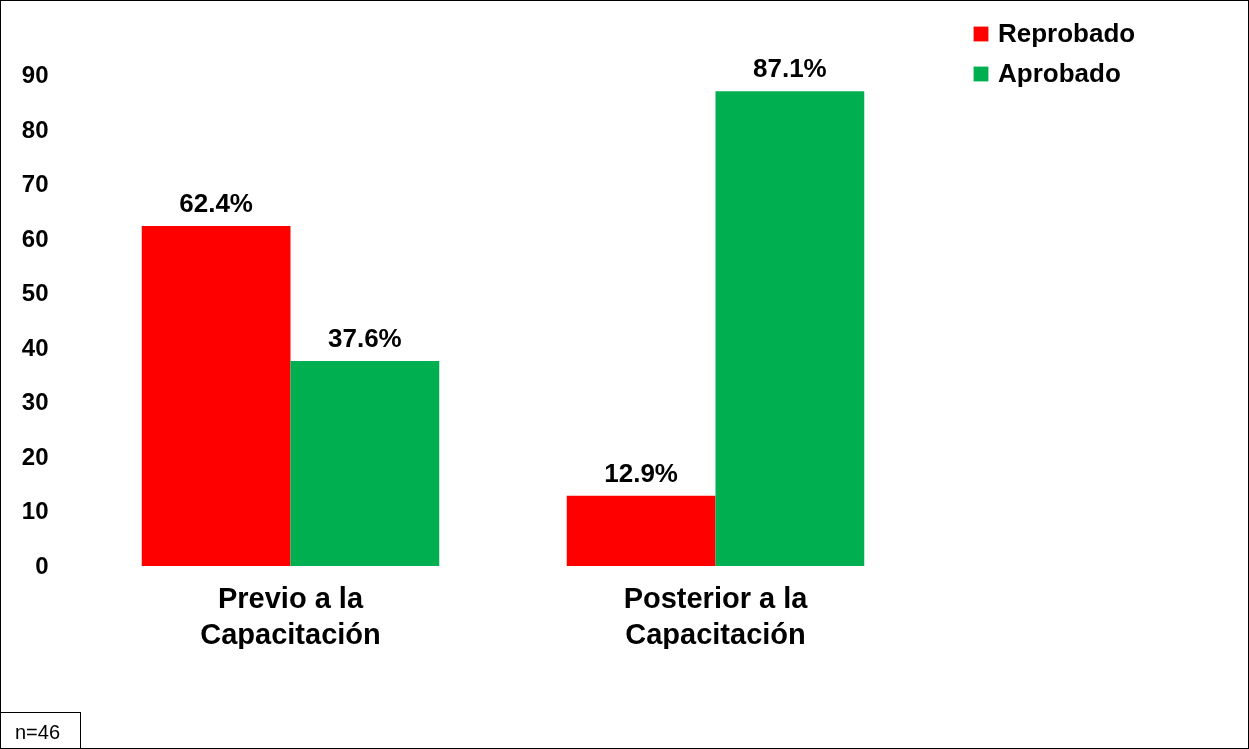 The image size is (1249, 749). Describe the element at coordinates (35, 292) in the screenshot. I see `y-tick-label: 50` at that location.